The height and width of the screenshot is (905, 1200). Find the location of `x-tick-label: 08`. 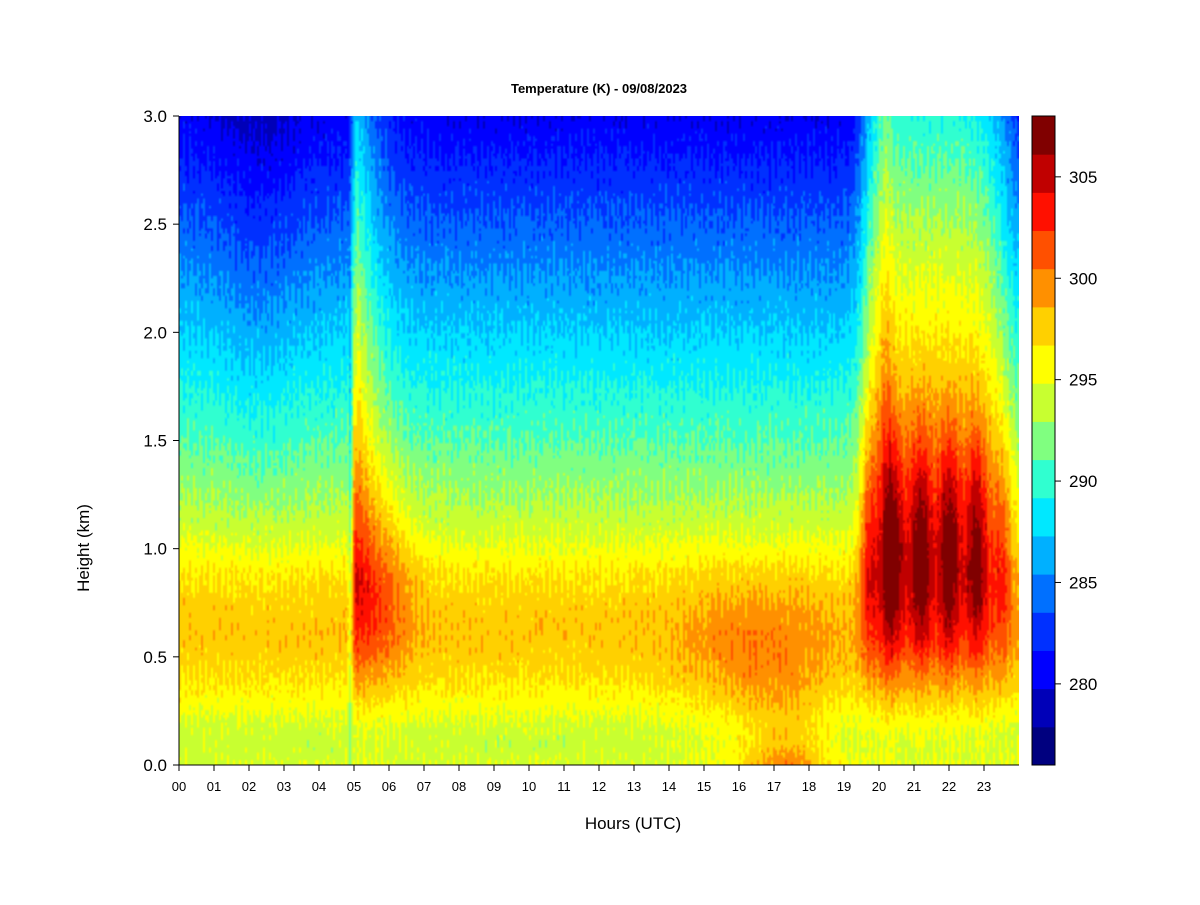

x-tick-label: 08 is located at coordinates (459, 786).